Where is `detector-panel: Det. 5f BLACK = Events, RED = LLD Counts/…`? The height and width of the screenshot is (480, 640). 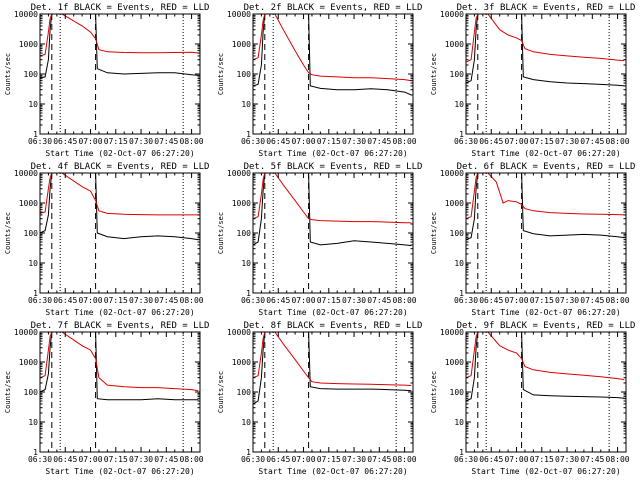
detector-panel: Det. 5f BLACK = Events, RED = LLD Counts/… is located at coordinates (319, 239).